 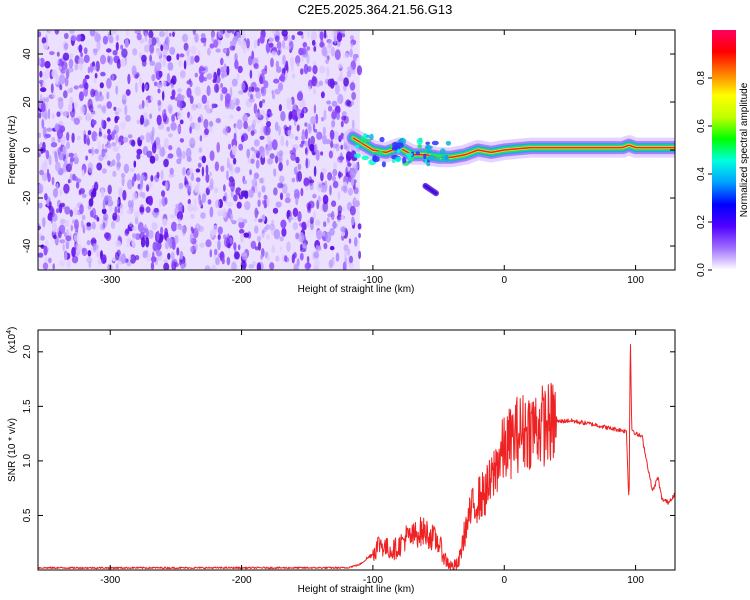 What do you see at coordinates (27, 150) in the screenshot?
I see `spectrogram-y-tick-label: 0` at bounding box center [27, 150].